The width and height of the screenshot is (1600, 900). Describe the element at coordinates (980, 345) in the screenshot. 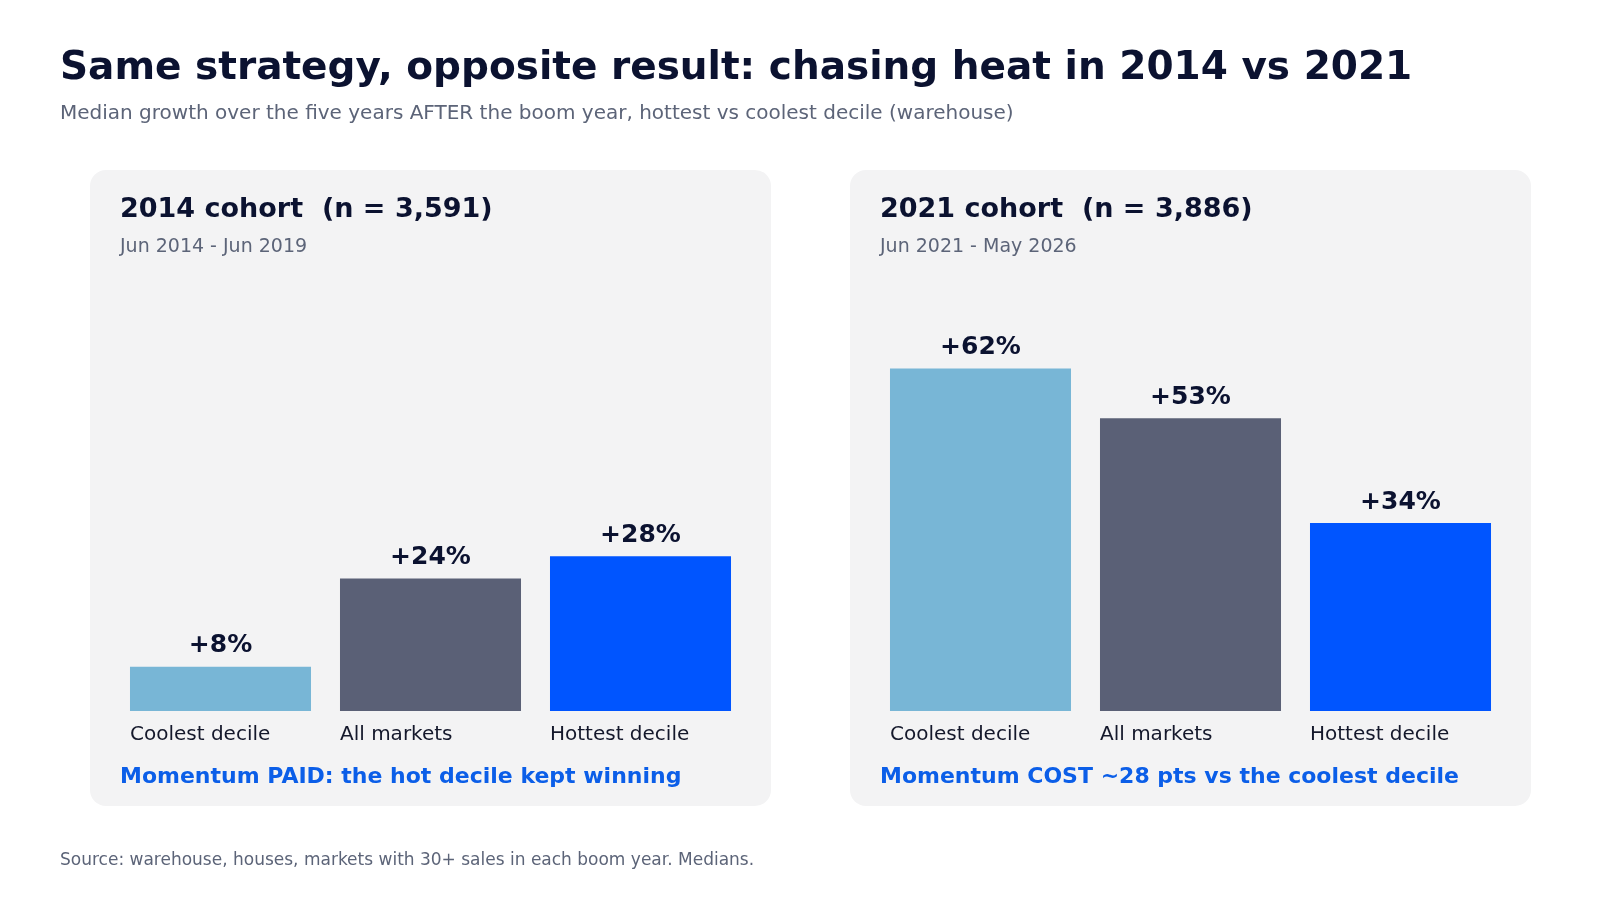

I see `data-label: +62%` at that location.